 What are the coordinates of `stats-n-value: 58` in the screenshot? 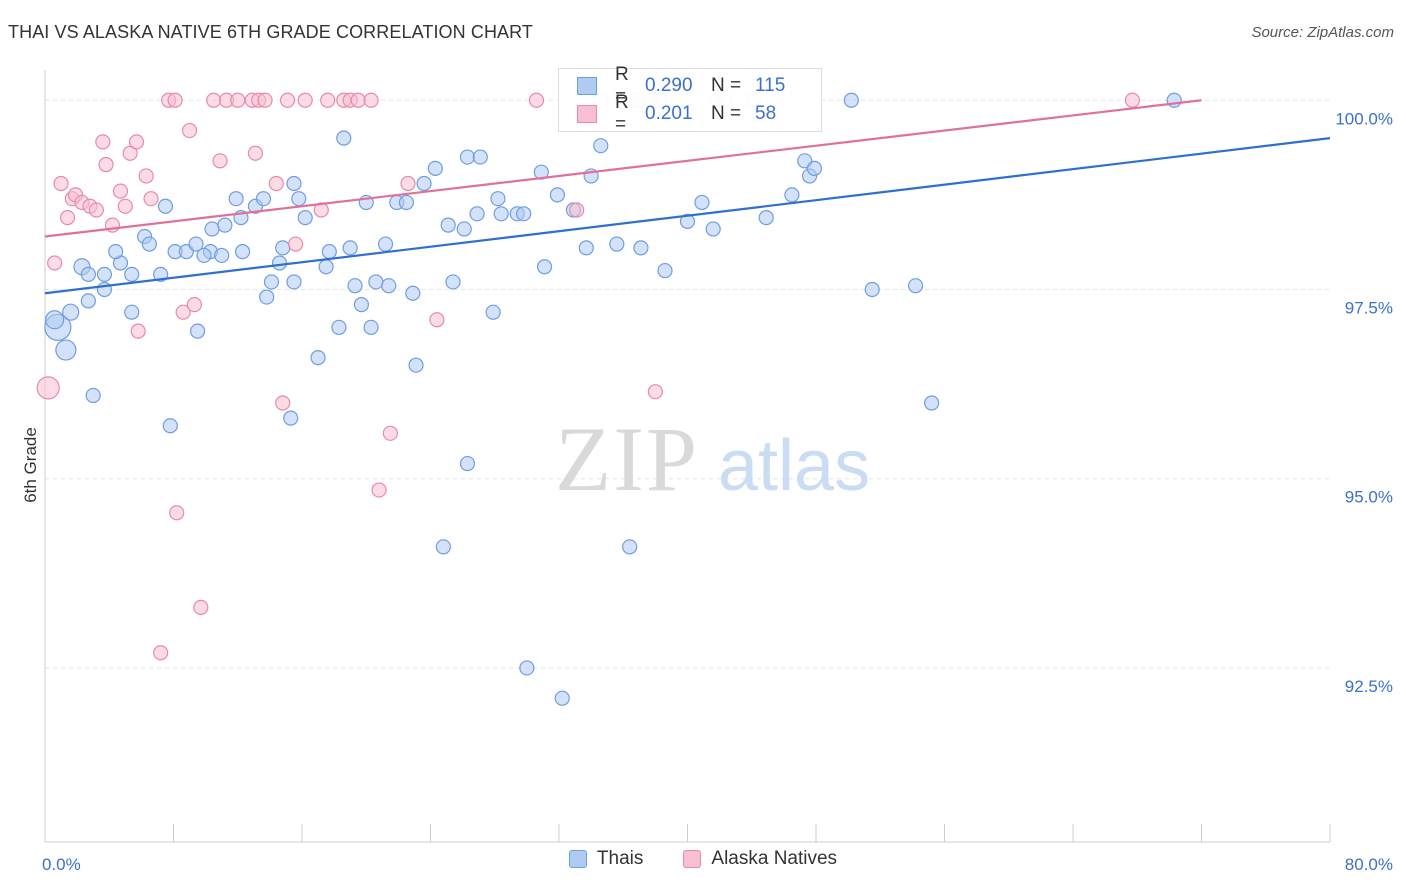 It's located at (766, 113).